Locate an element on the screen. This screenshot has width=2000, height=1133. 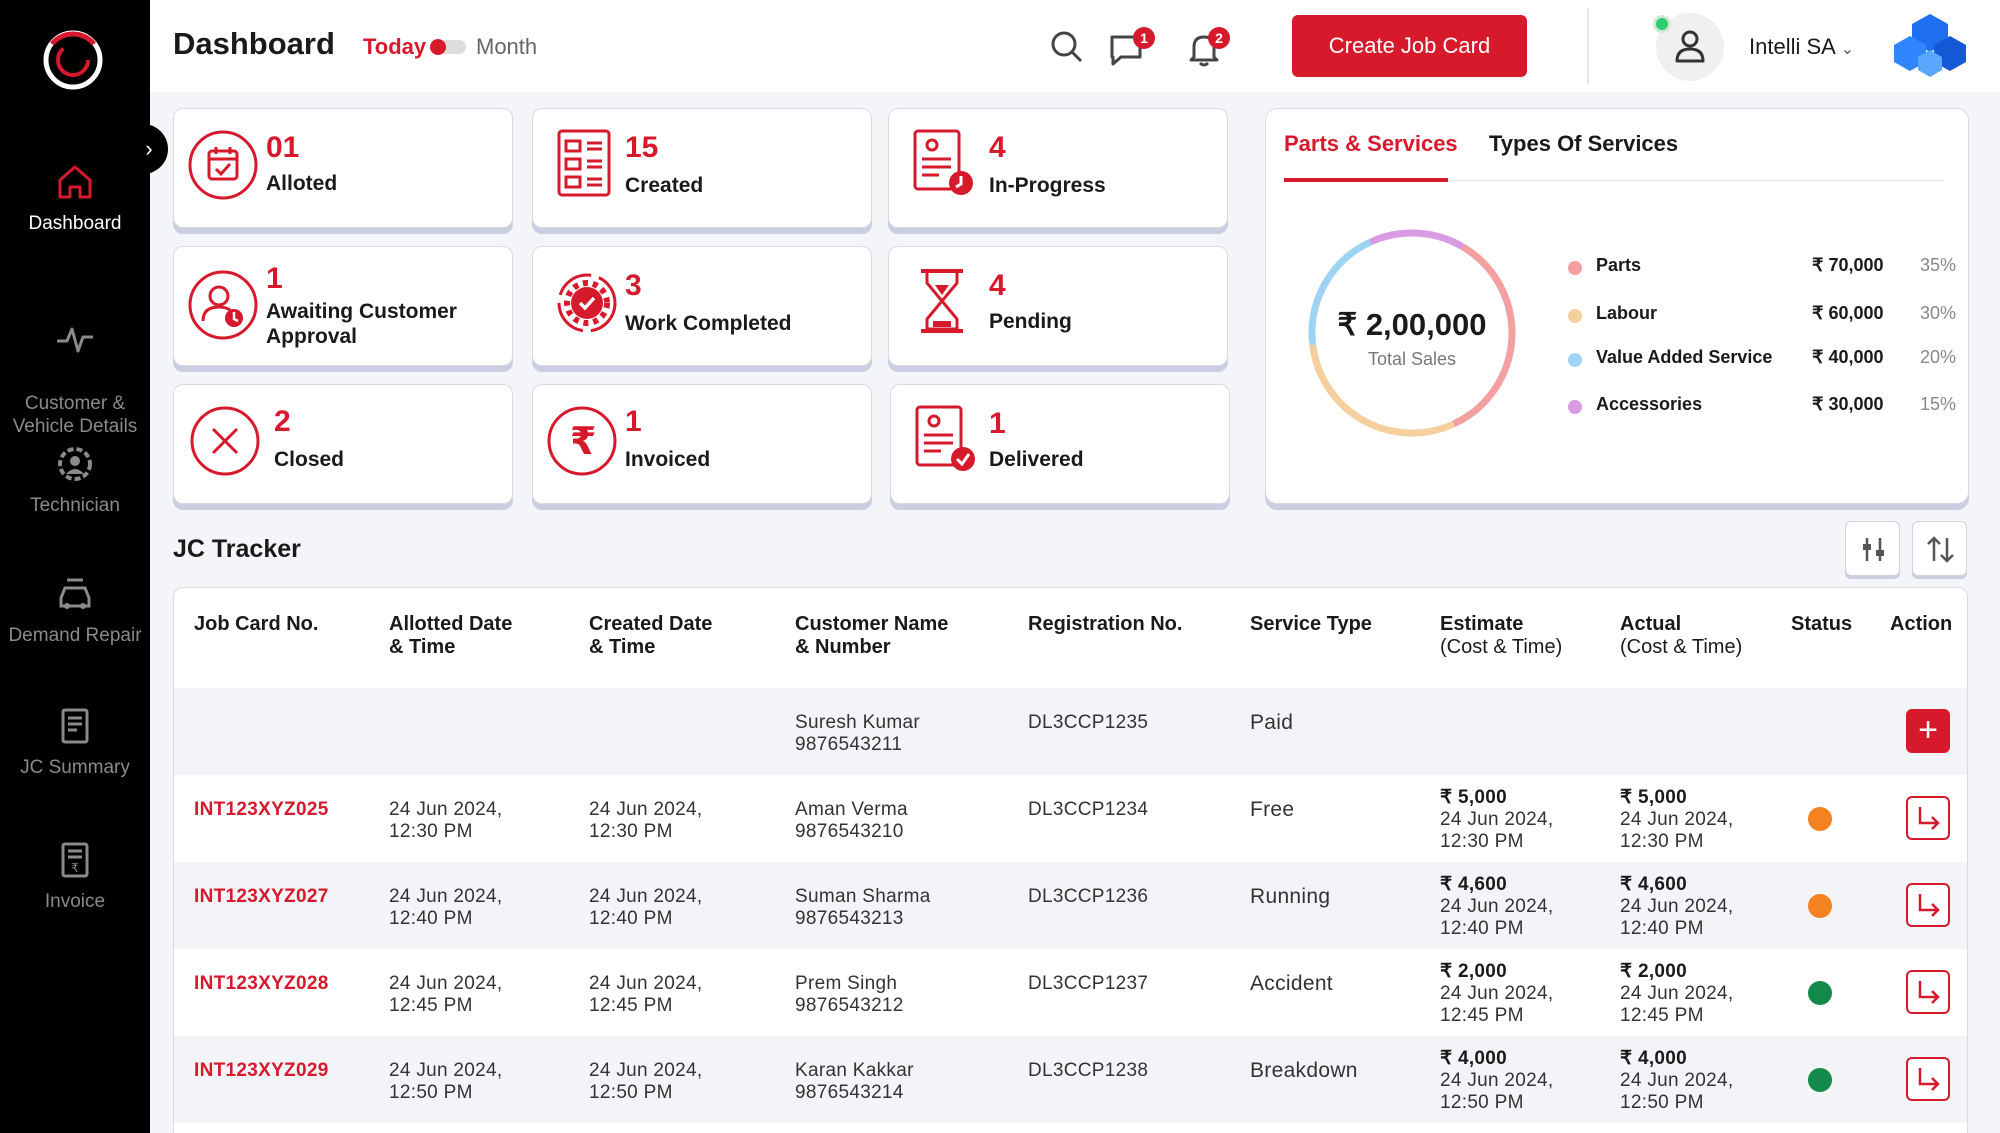
estimate-cost-time: ₹ 2,000 24 Jun 2024, 12:45 PM is located at coordinates (1497, 993).